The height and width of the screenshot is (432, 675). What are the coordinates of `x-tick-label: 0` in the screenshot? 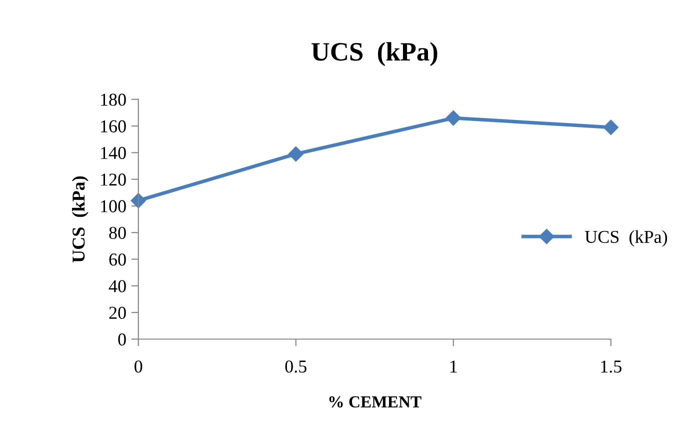 It's located at (138, 366).